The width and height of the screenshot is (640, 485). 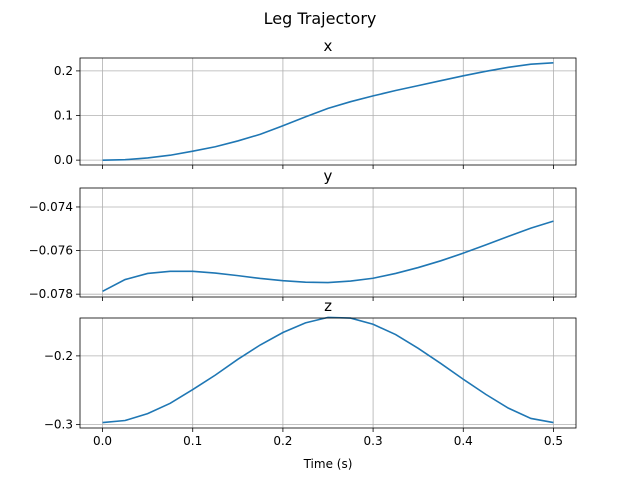 I want to click on panel-y-title: y, so click(x=328, y=176).